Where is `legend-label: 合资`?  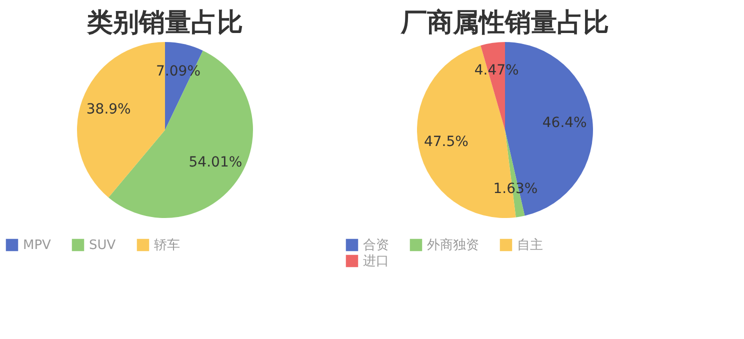 legend-label: 合资 is located at coordinates (376, 245).